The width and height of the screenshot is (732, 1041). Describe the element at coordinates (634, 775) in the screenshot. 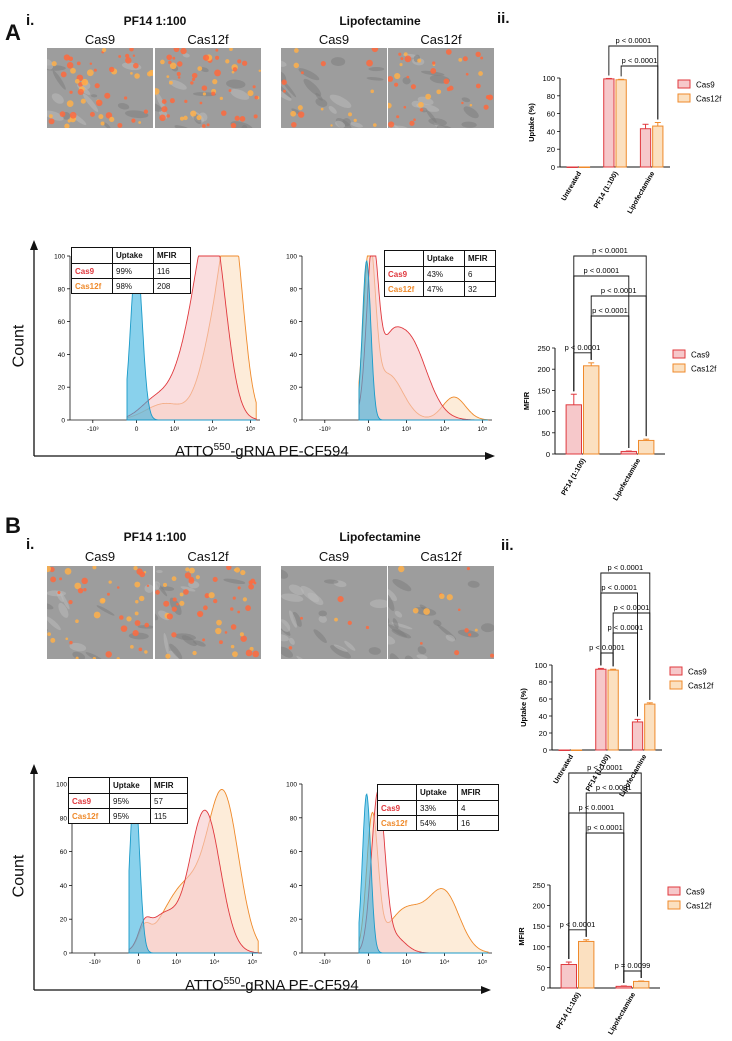

I see `x-tick-label: Lipofectamine` at that location.